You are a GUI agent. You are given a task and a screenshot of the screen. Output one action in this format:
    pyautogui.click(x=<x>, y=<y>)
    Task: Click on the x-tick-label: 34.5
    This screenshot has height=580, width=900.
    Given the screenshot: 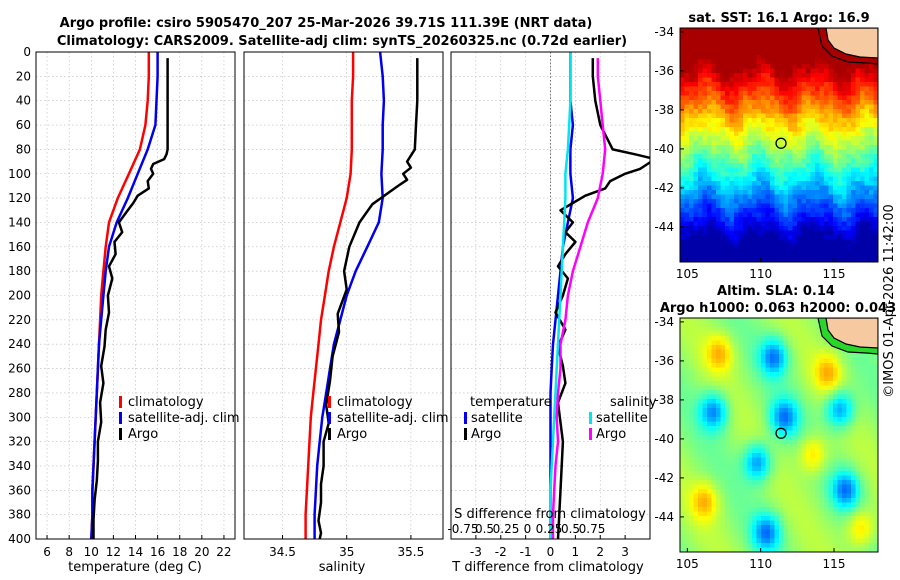 What is the action you would take?
    pyautogui.click(x=282, y=552)
    